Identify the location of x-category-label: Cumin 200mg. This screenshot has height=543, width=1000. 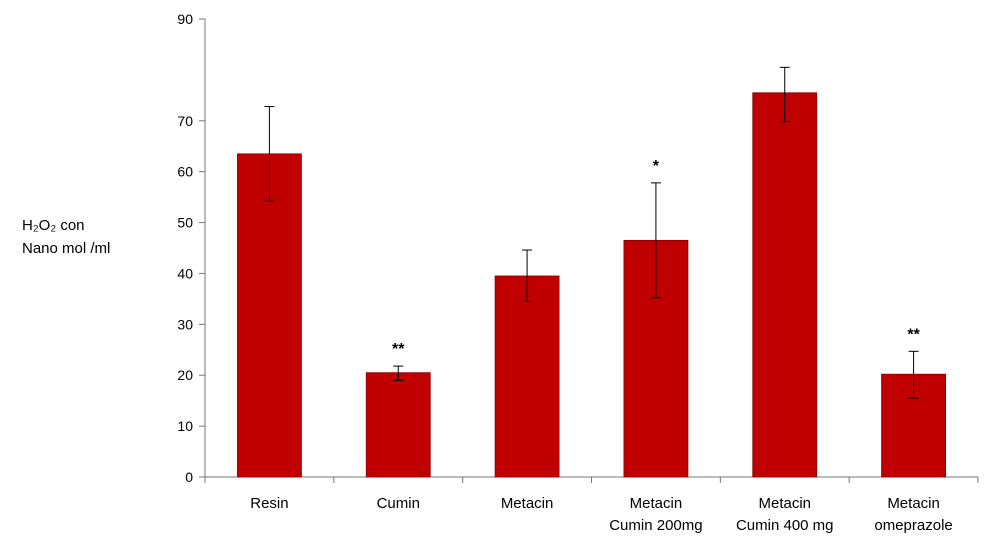
(655, 525).